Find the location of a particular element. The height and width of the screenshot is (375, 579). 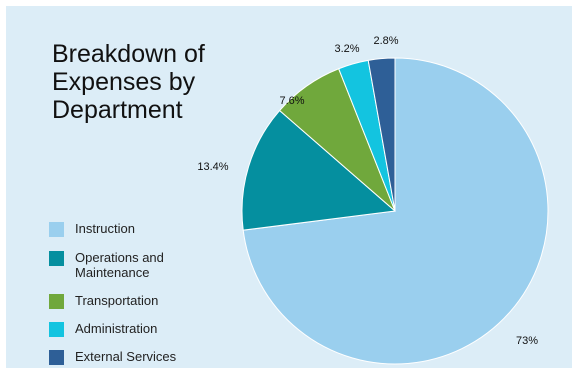

legend-swatch-transportation is located at coordinates (56, 301).